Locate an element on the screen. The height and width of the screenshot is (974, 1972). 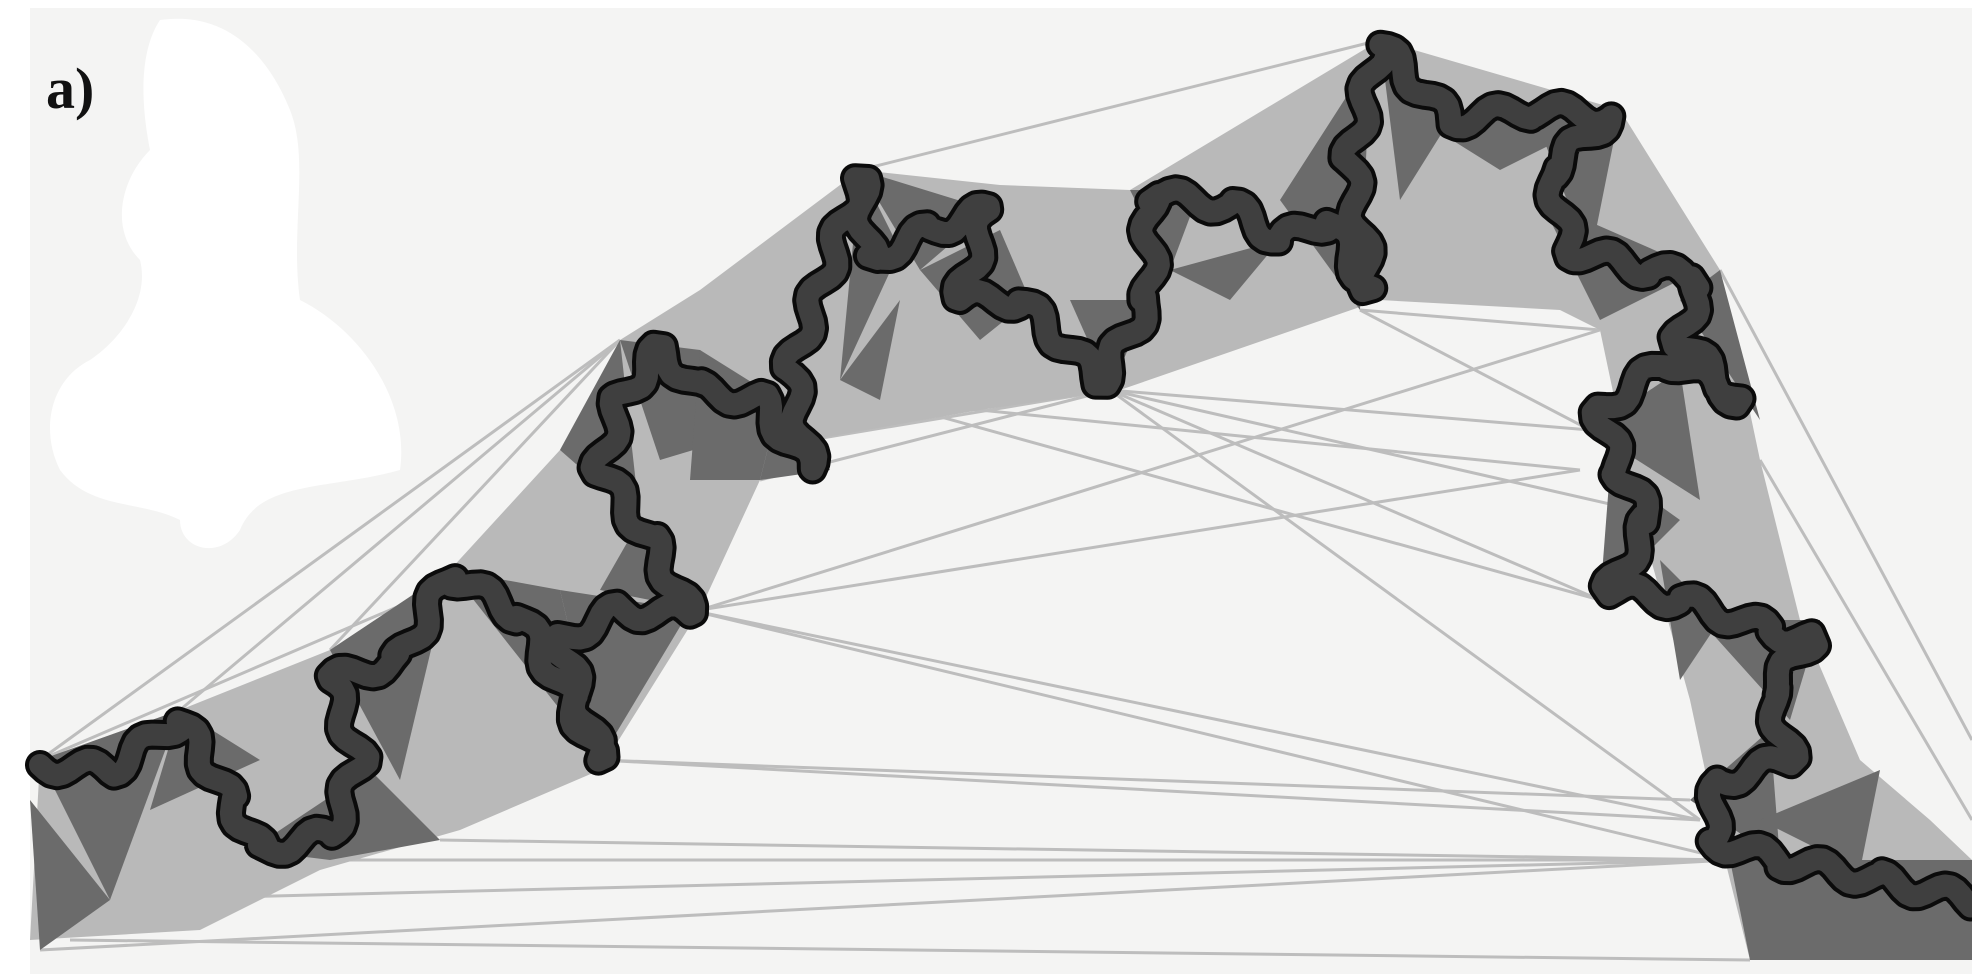
white-cutout-blob is located at coordinates (226, 283).